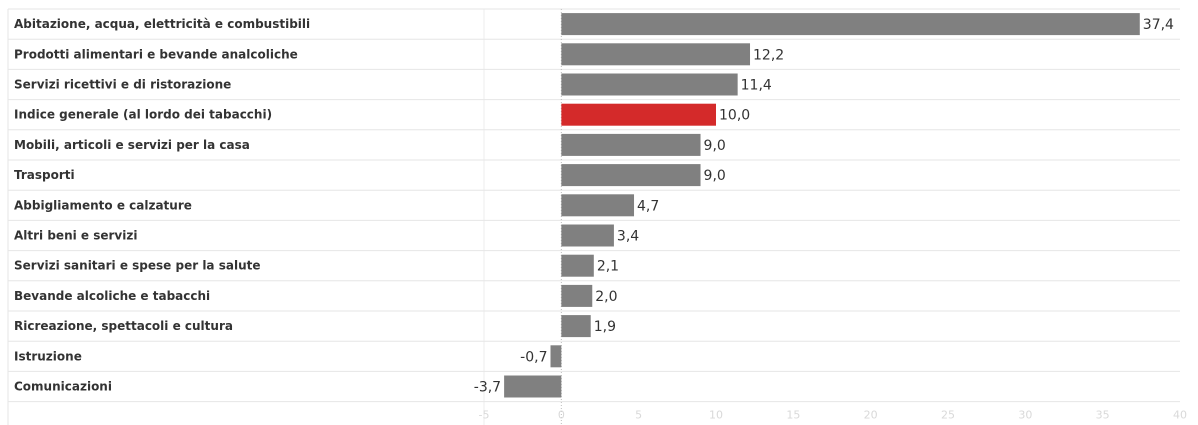 This screenshot has height=425, width=1198. Describe the element at coordinates (605, 327) in the screenshot. I see `value-label: 1,9` at that location.